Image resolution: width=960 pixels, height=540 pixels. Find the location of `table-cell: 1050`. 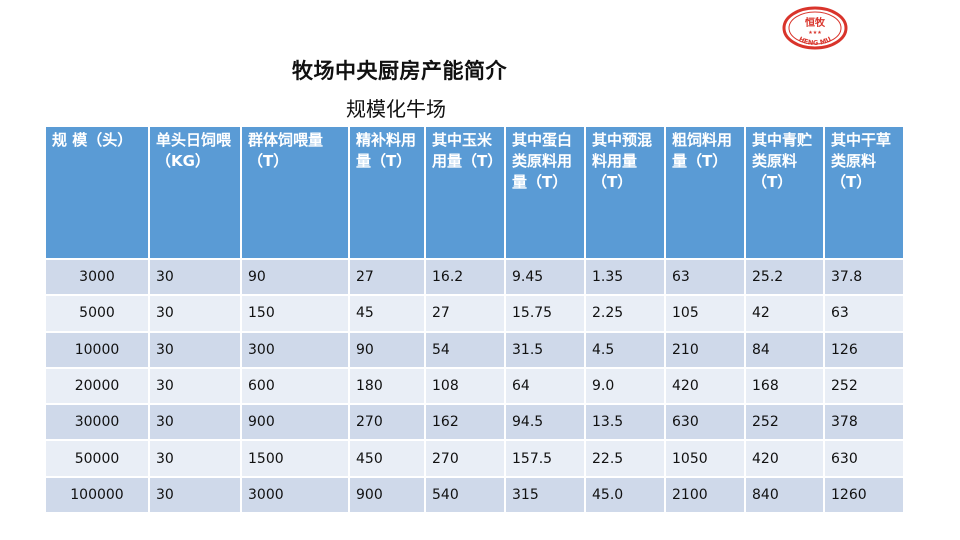

table-cell: 1050 is located at coordinates (705, 458).